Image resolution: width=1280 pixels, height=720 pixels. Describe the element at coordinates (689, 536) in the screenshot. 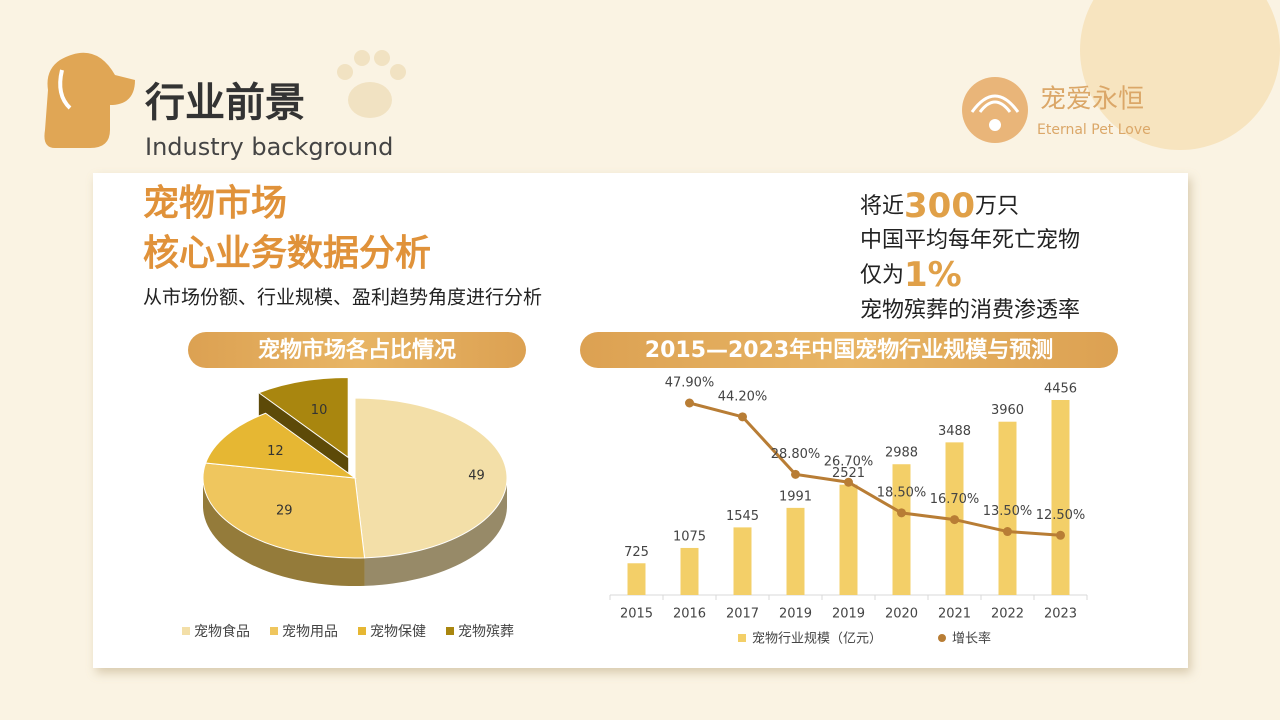

I see `bar-value-label: 1075` at that location.